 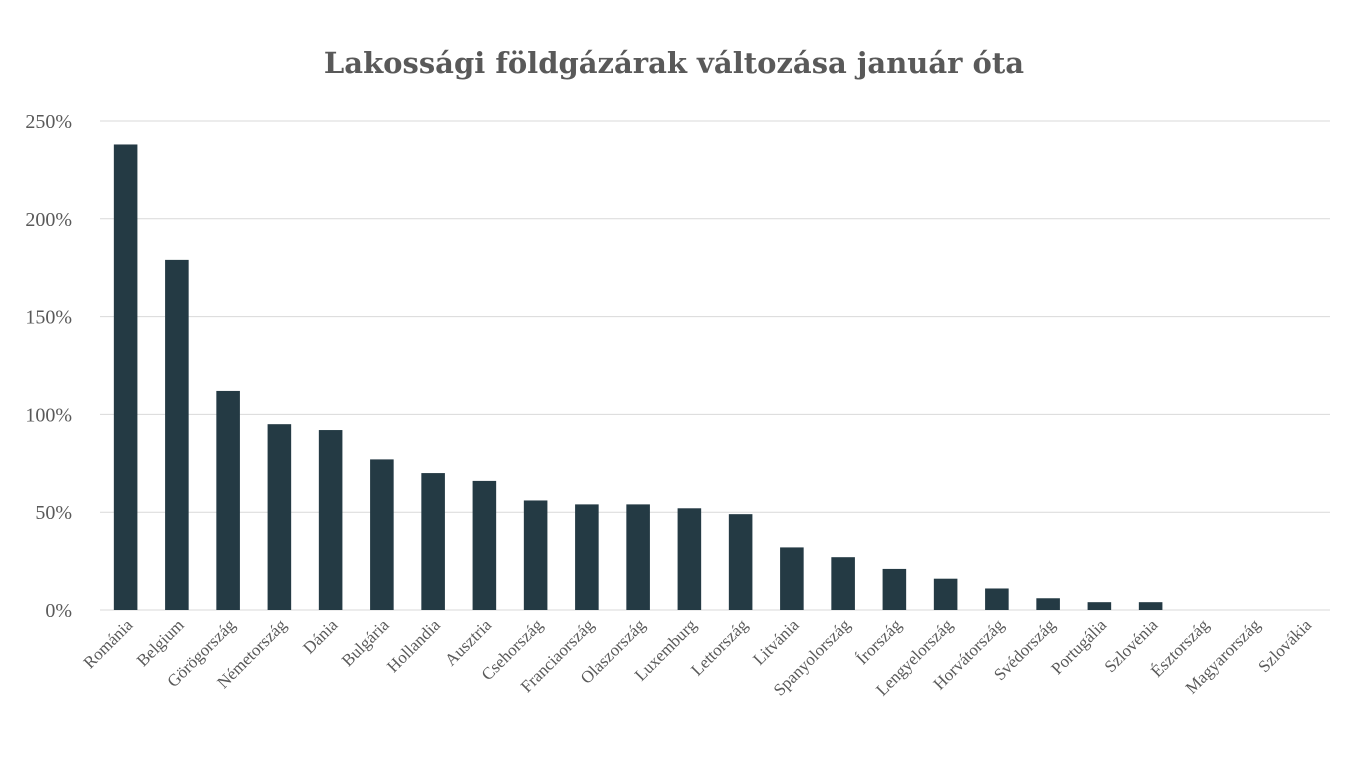 I want to click on bar-Írország, so click(x=894, y=589).